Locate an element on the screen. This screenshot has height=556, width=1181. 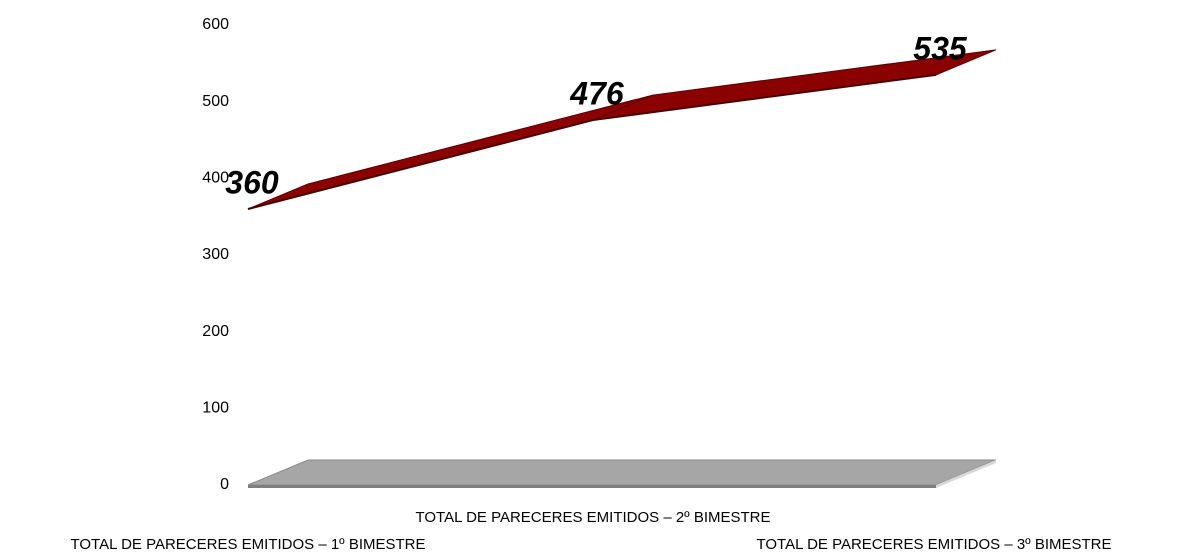
floor is located at coordinates (622, 472).